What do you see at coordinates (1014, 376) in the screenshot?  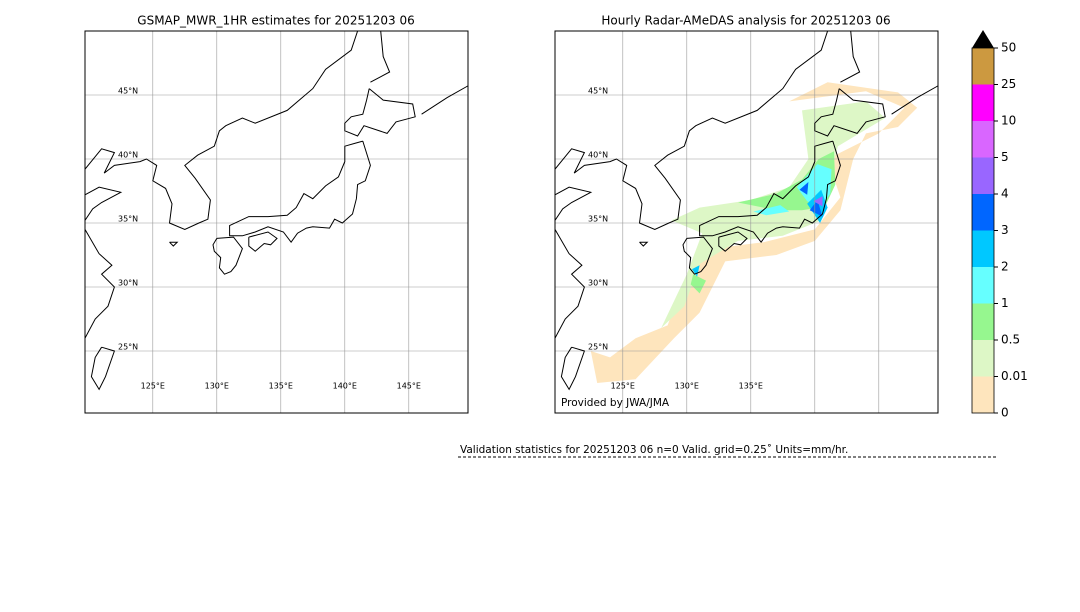 I see `colorbar-label: 0.01` at bounding box center [1014, 376].